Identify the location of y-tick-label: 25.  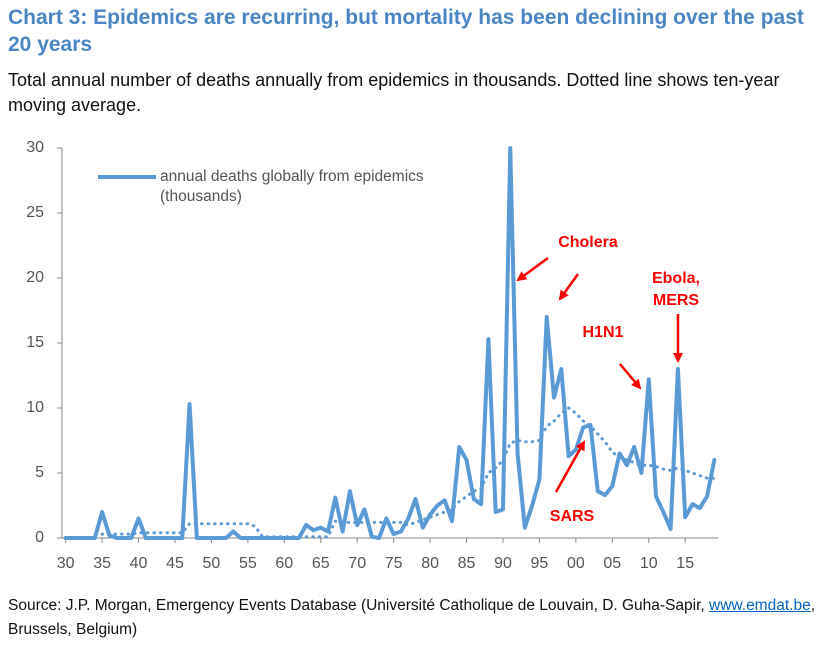
(35, 212).